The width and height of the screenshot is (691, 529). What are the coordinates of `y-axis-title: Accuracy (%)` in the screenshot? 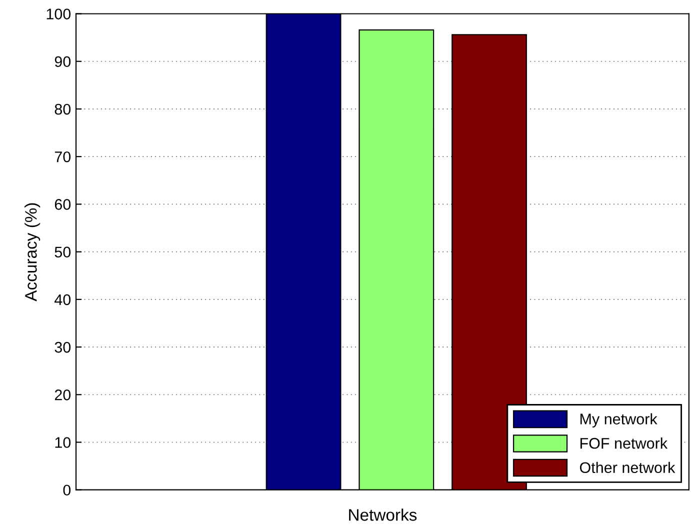 It's located at (32, 252).